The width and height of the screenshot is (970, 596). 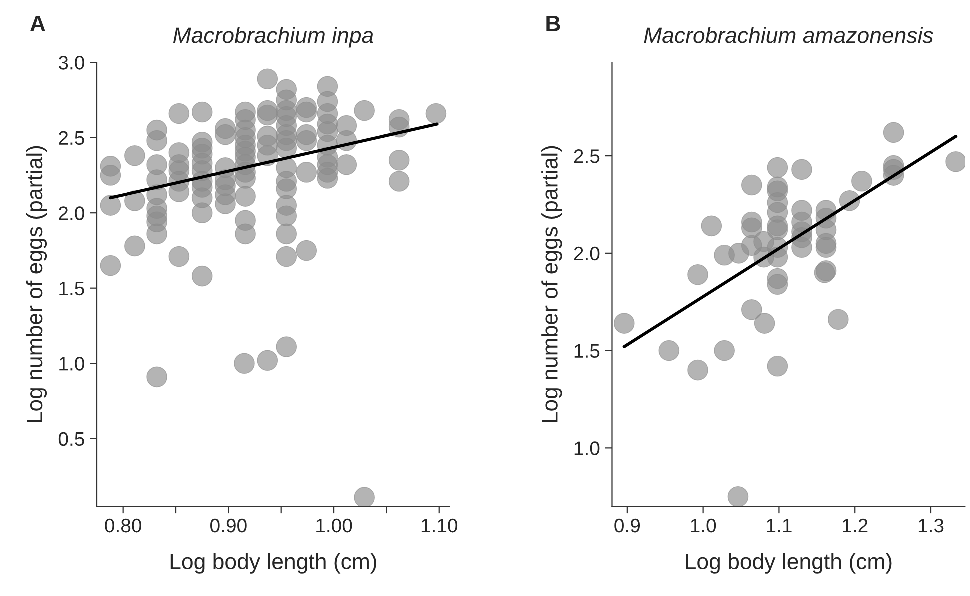 What do you see at coordinates (931, 525) in the screenshot?
I see `x-tick-label: 1.3` at bounding box center [931, 525].